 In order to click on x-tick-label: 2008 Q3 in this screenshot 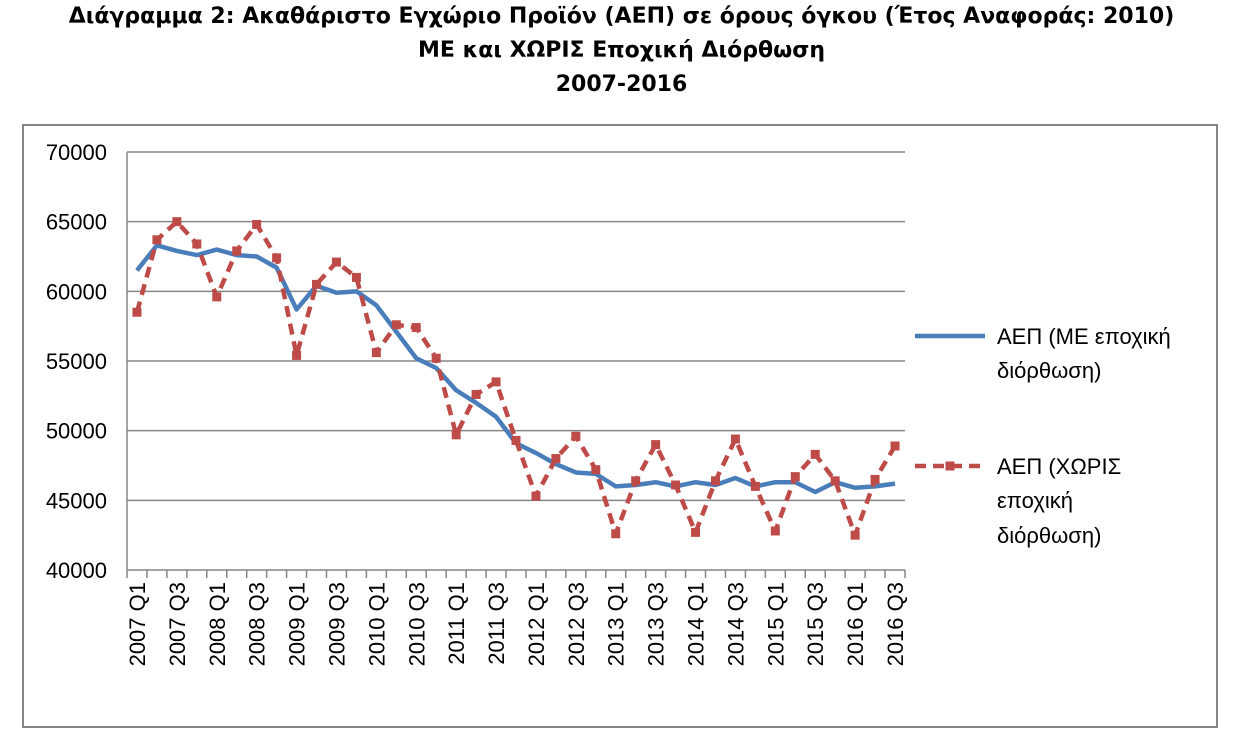, I will do `click(257, 624)`.